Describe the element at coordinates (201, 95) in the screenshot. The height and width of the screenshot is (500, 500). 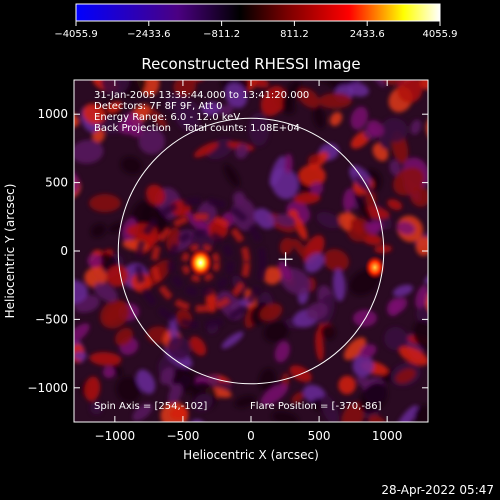
I see `annotation-time-range: 31-Jan-2005 13:35:44.000 to 13:41:20.000` at that location.